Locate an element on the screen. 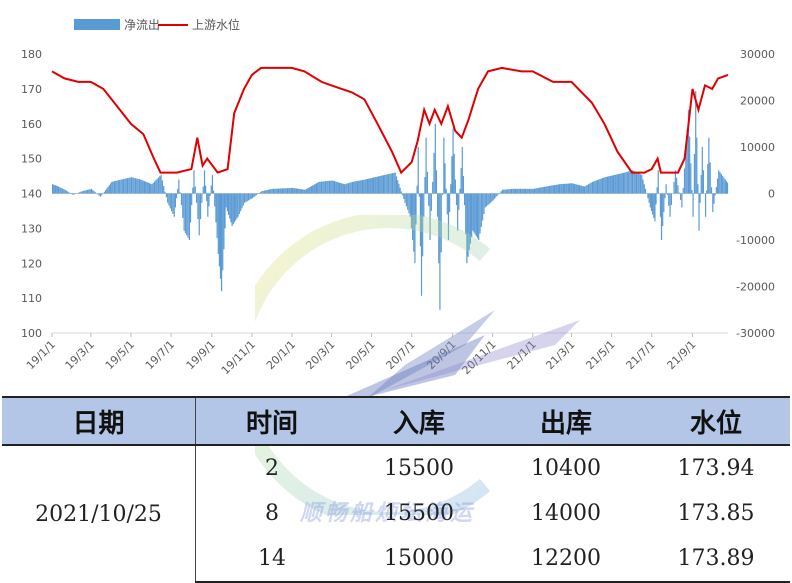 This screenshot has height=583, width=792. x-tick-label: 21/9/1 is located at coordinates (681, 355).